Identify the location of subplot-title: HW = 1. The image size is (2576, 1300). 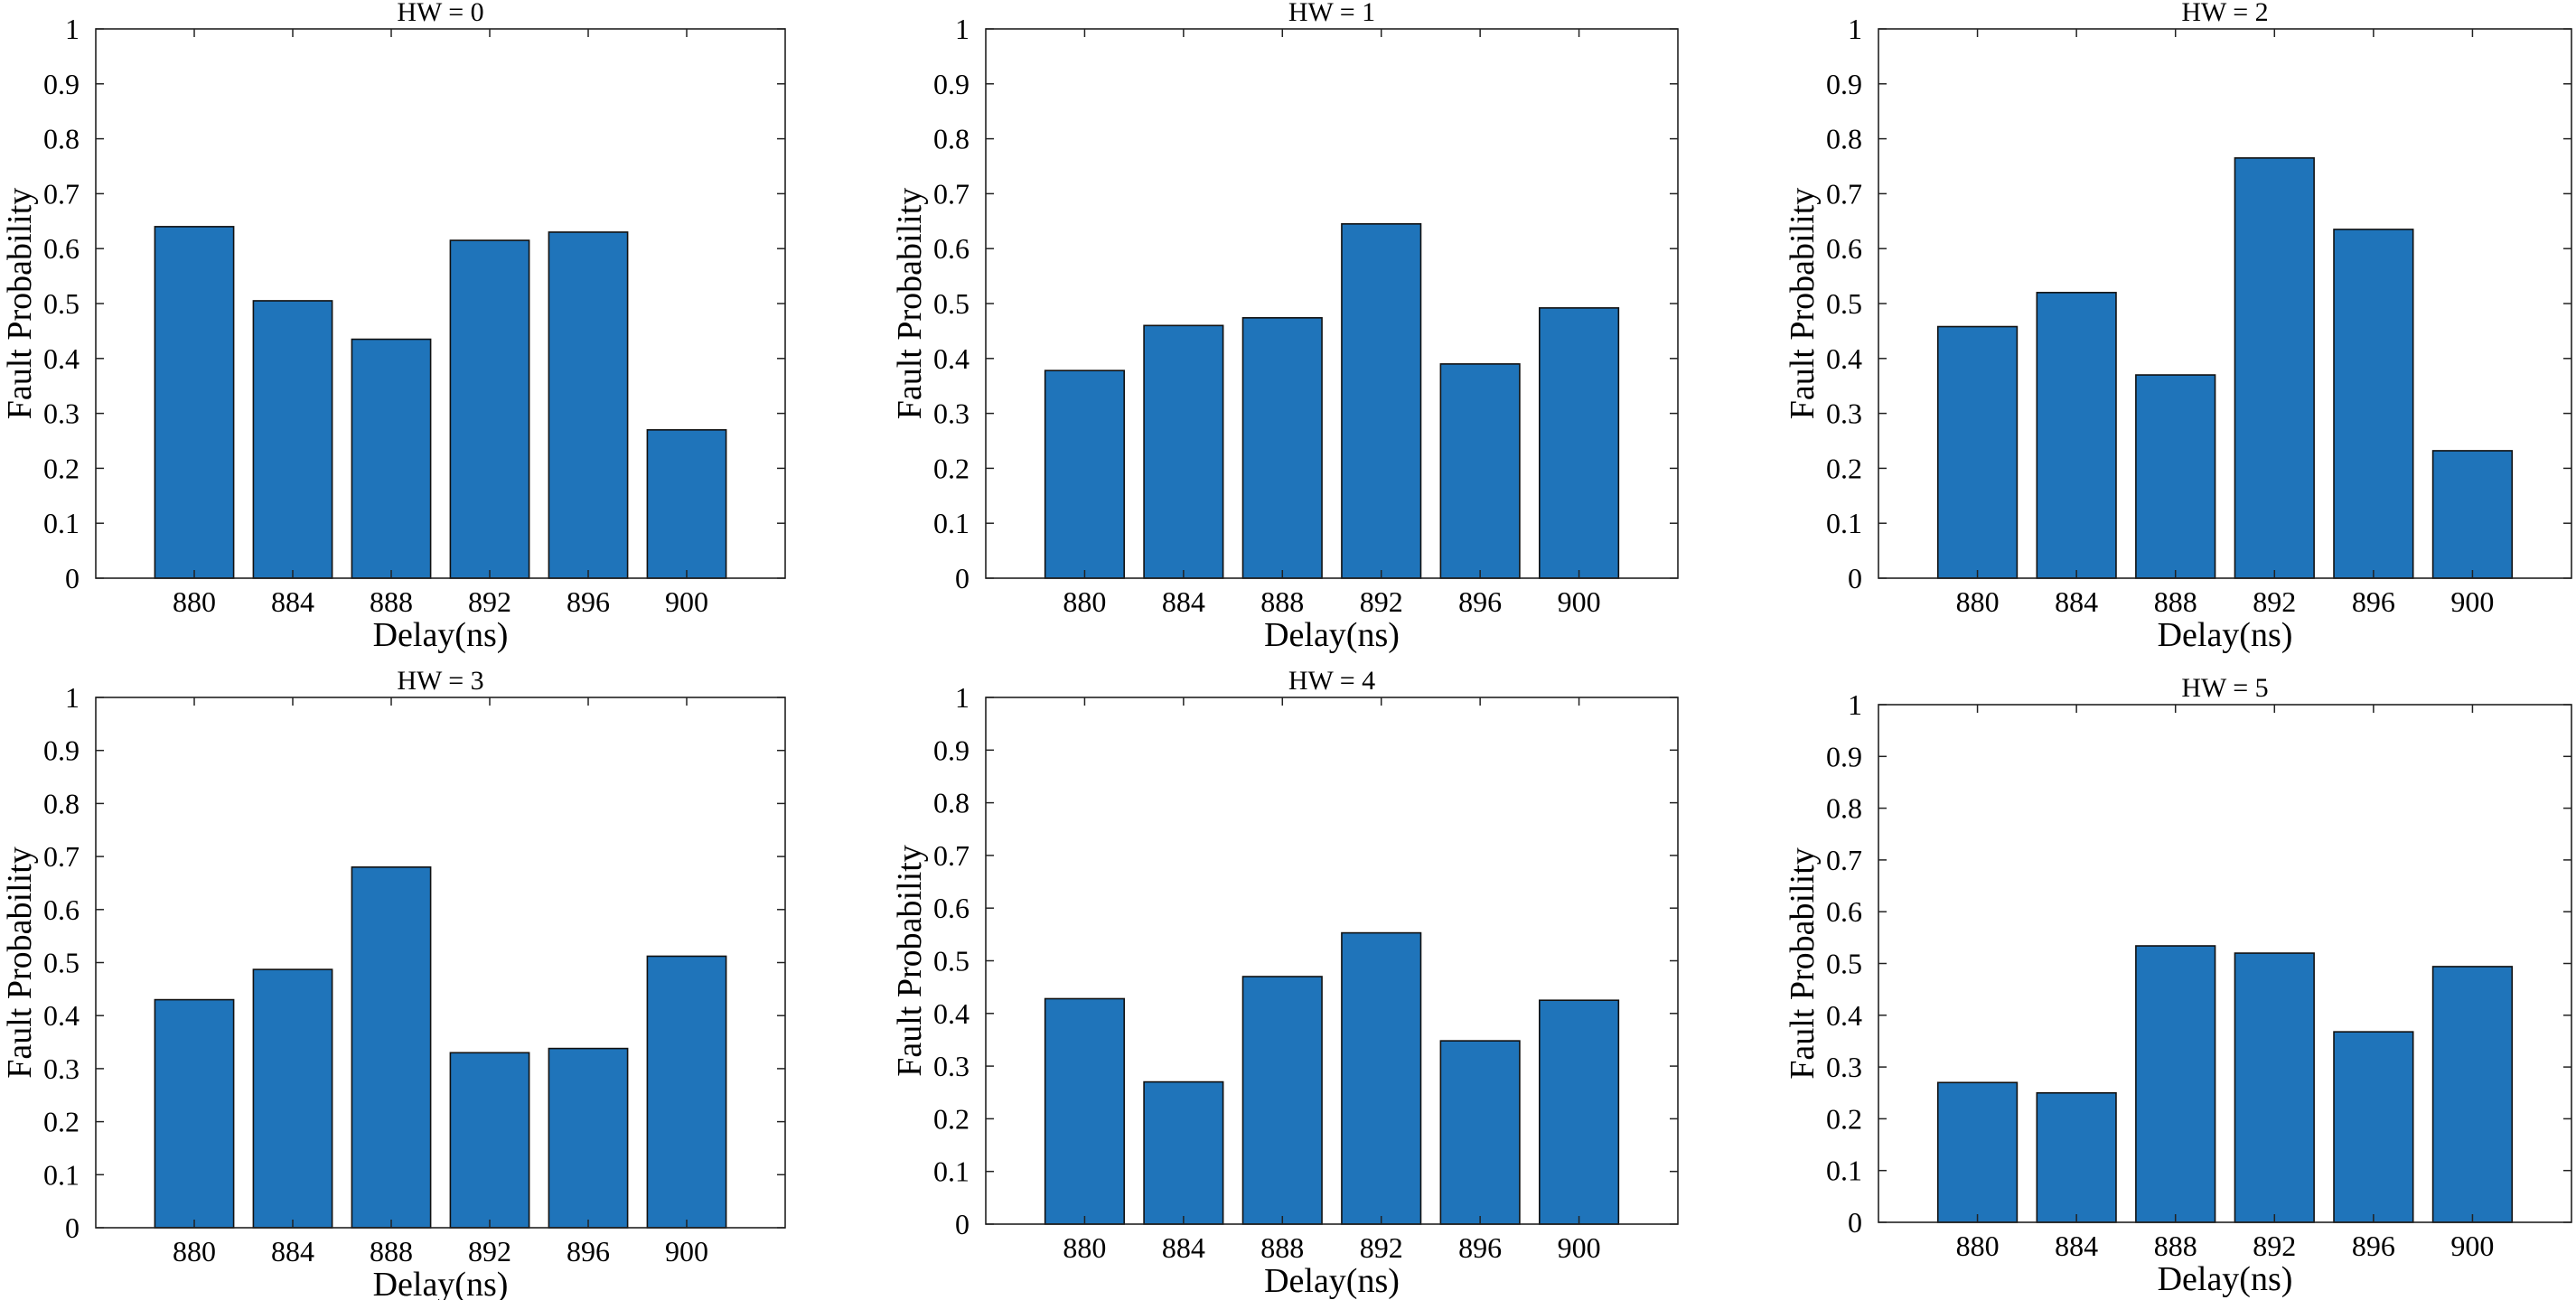
(1331, 13).